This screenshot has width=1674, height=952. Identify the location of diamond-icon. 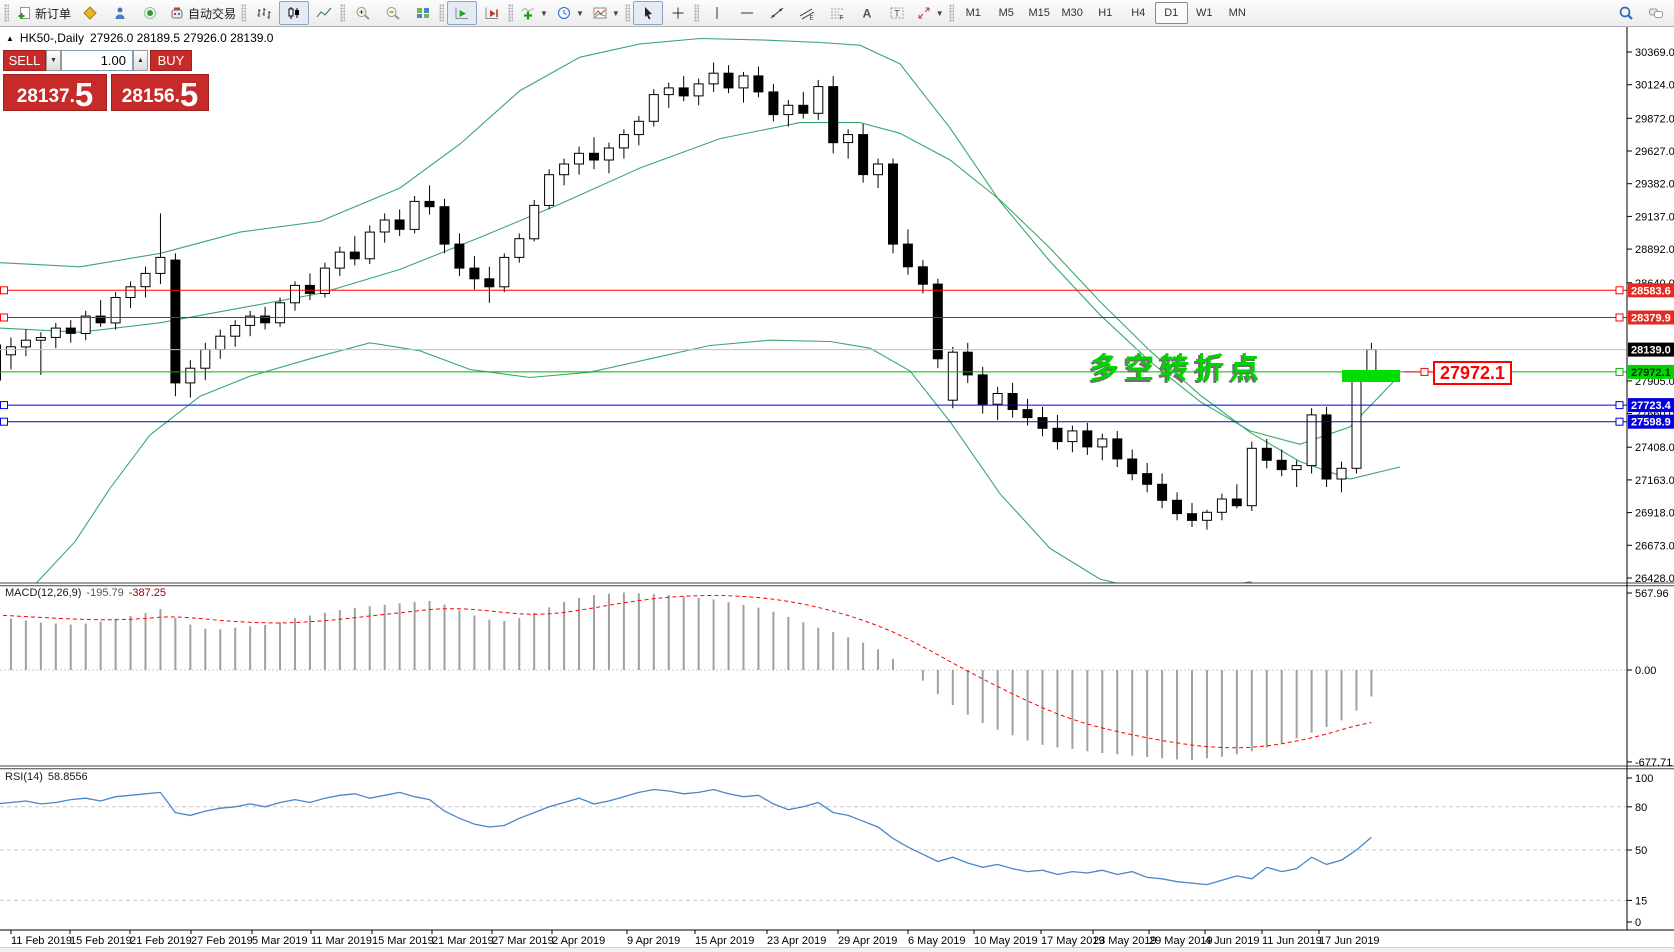
(90, 13).